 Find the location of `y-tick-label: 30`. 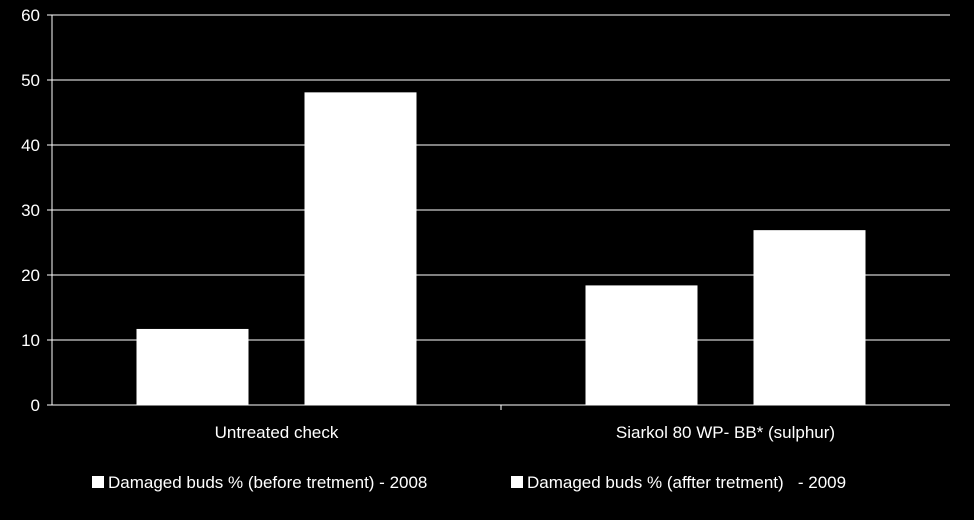

y-tick-label: 30 is located at coordinates (30, 210).